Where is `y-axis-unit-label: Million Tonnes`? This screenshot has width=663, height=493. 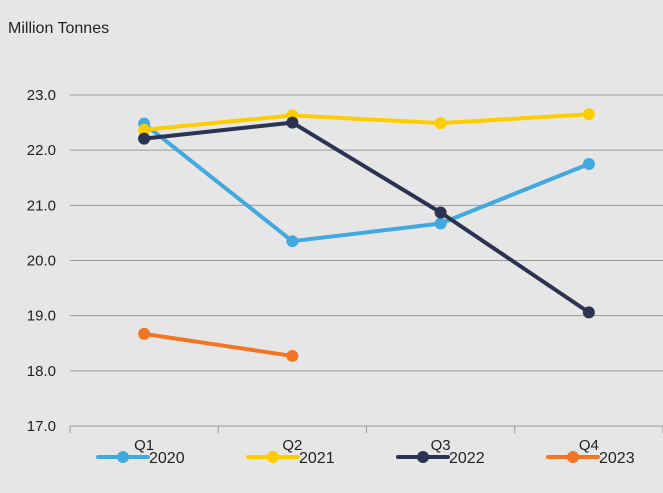
y-axis-unit-label: Million Tonnes is located at coordinates (59, 28).